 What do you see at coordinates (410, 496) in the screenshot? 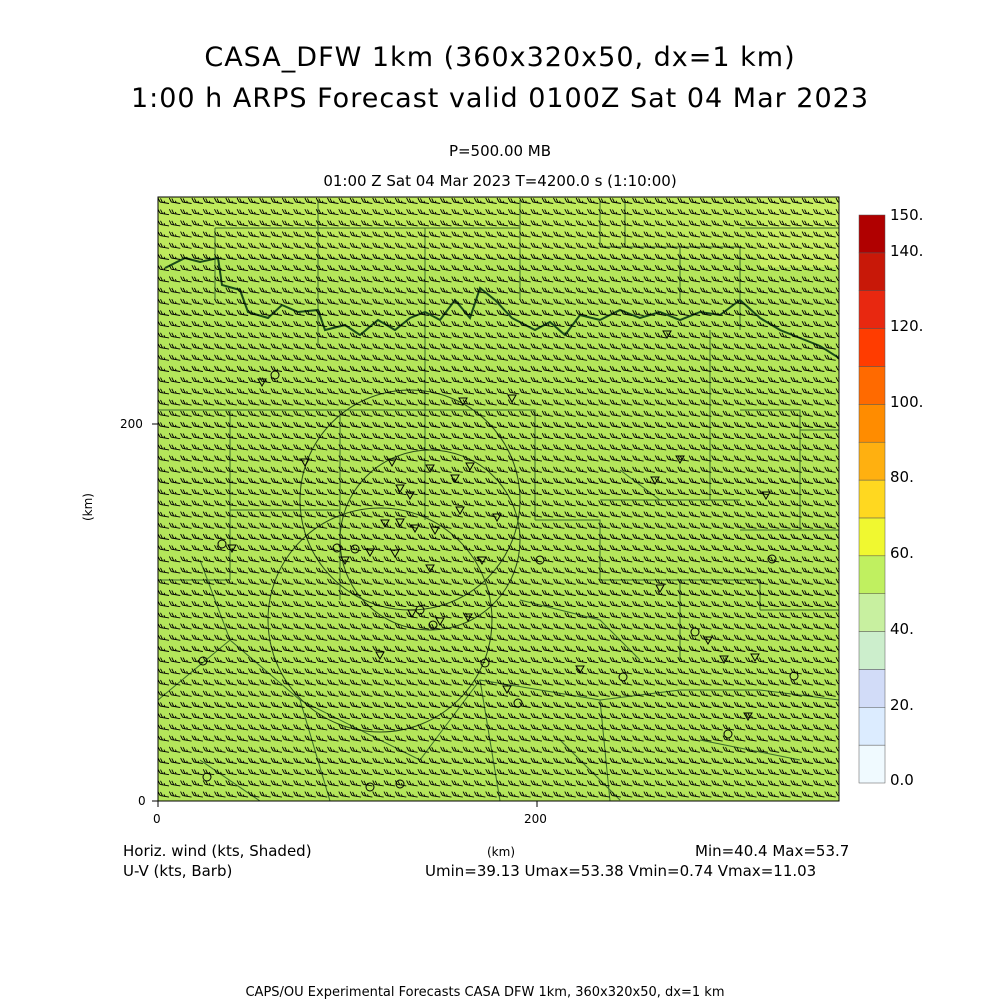
I see `station-triangle` at bounding box center [410, 496].